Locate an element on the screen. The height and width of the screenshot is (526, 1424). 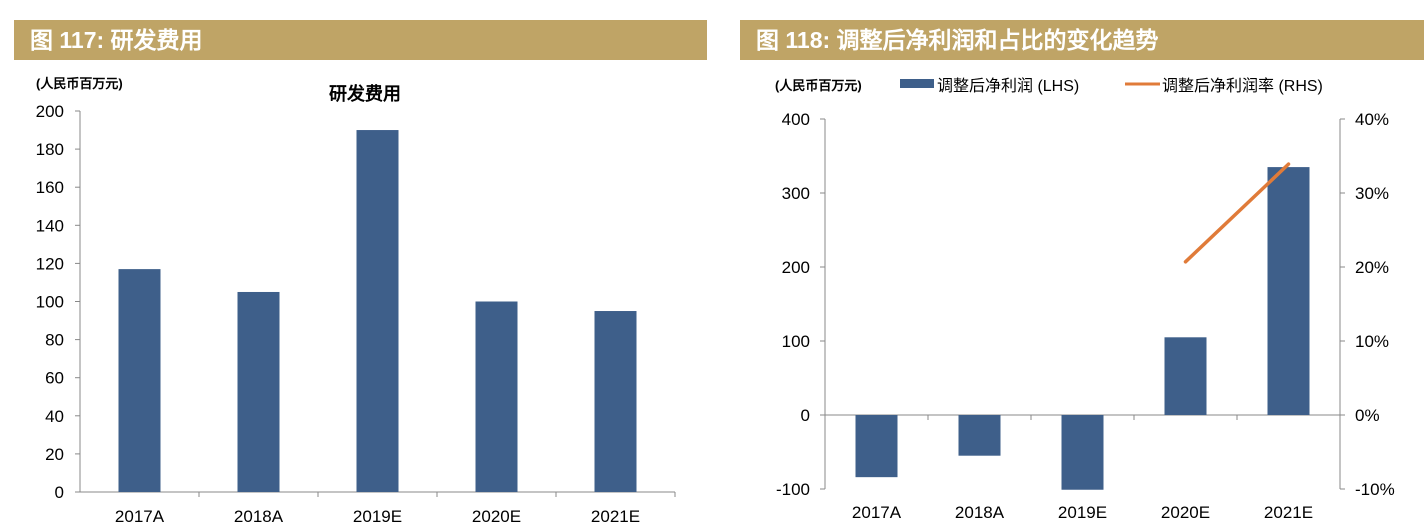
y-tick-label: 140 is located at coordinates (50, 225).